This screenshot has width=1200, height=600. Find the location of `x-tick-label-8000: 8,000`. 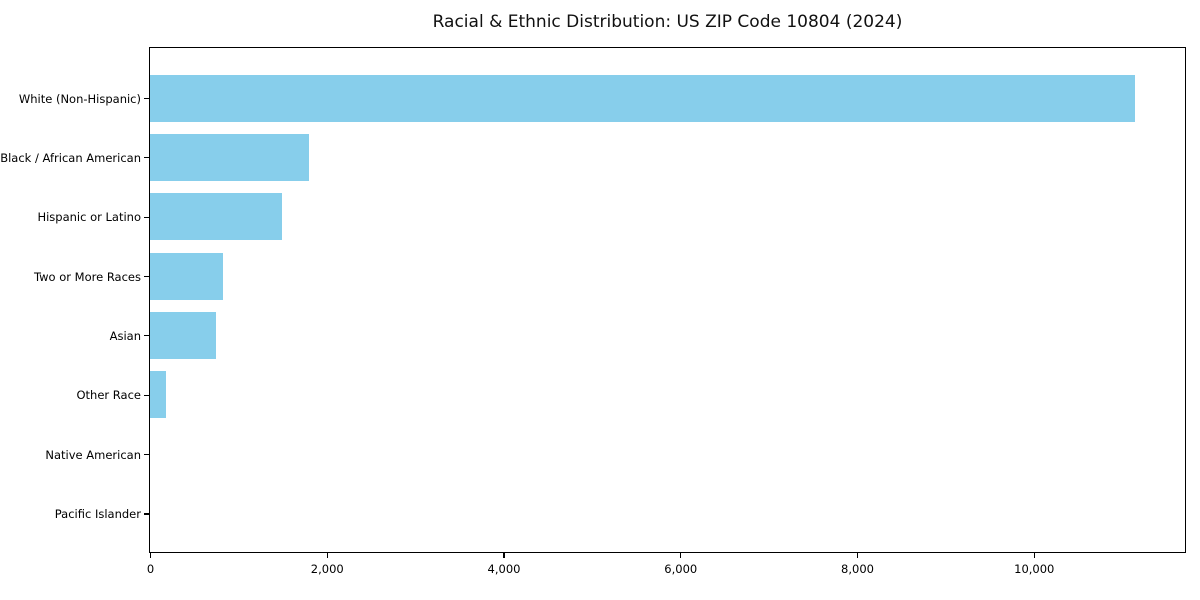

x-tick-label-8000: 8,000 is located at coordinates (857, 569).